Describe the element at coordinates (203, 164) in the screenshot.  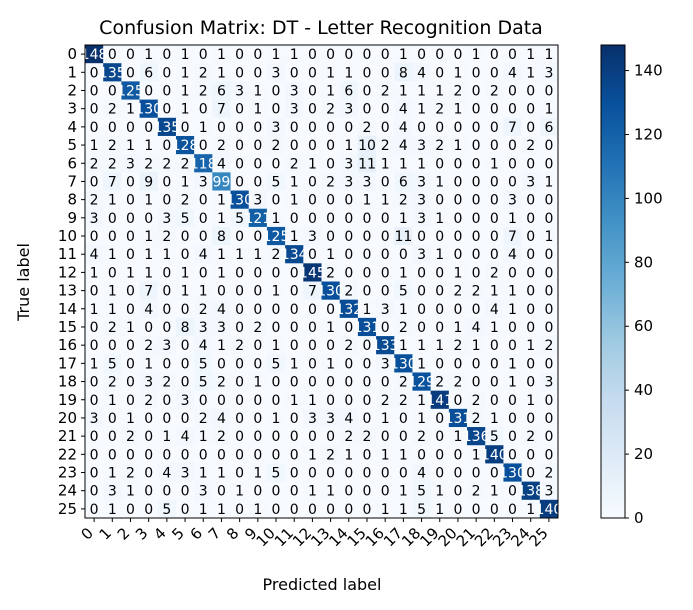
I see `cell-value-label: 118` at that location.